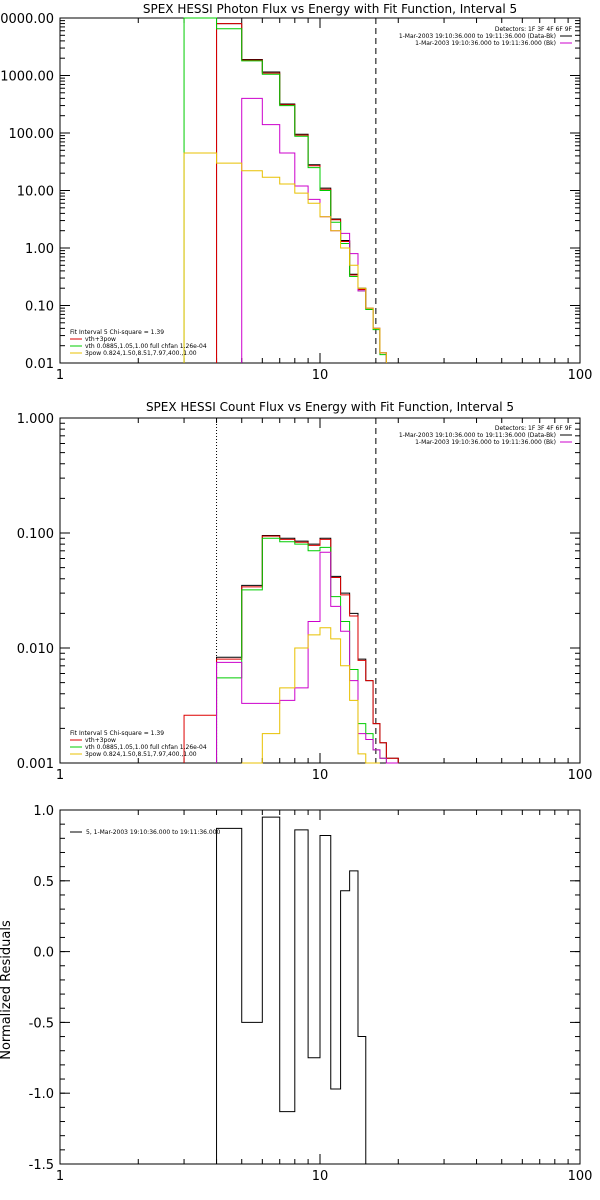 The image size is (600, 1200). I want to click on svg-text: Normalized Residuals, so click(7, 990).